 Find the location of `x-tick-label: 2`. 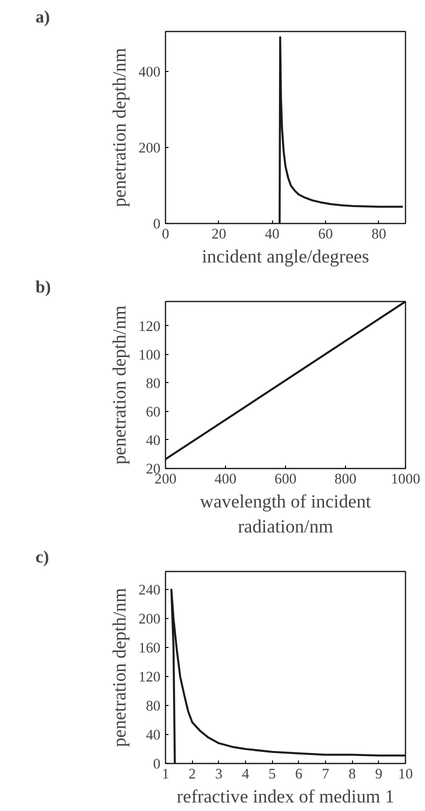

x-tick-label: 2 is located at coordinates (192, 774).